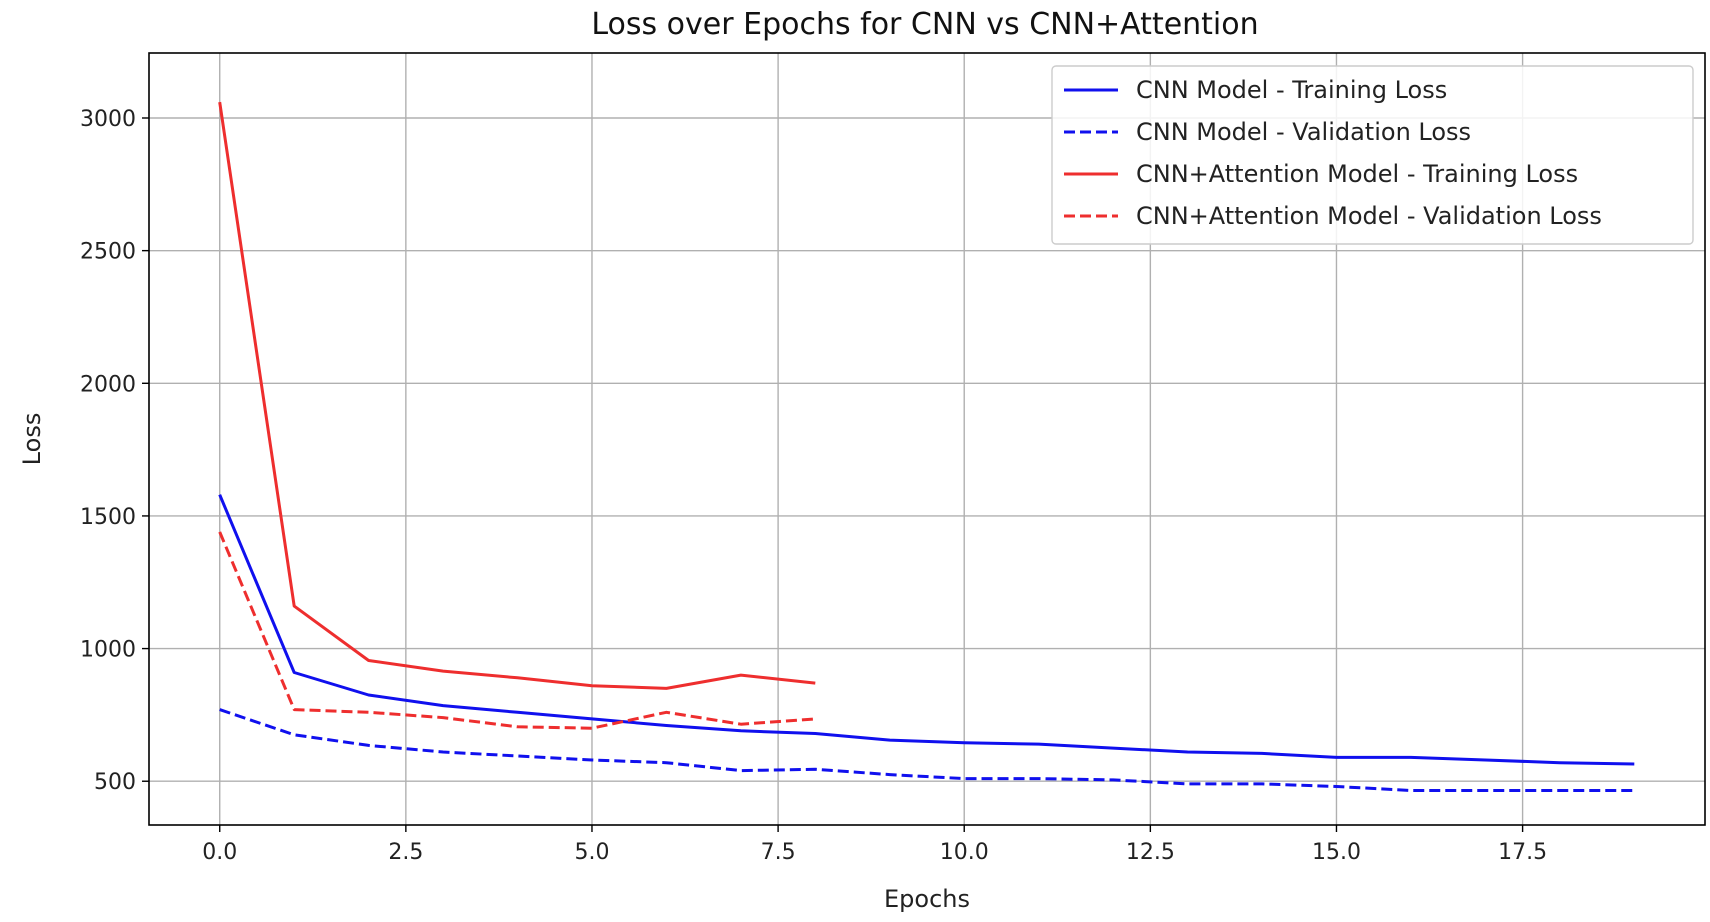 The image size is (1710, 922). What do you see at coordinates (108, 650) in the screenshot?
I see `y-tick-label: 1000` at bounding box center [108, 650].